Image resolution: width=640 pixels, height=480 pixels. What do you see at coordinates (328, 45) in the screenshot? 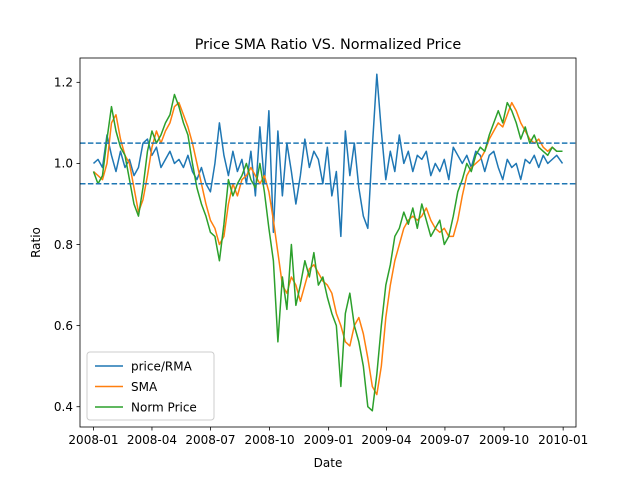
I see `chart-title: Price SMA Ratio VS. Normalized Price` at bounding box center [328, 45].